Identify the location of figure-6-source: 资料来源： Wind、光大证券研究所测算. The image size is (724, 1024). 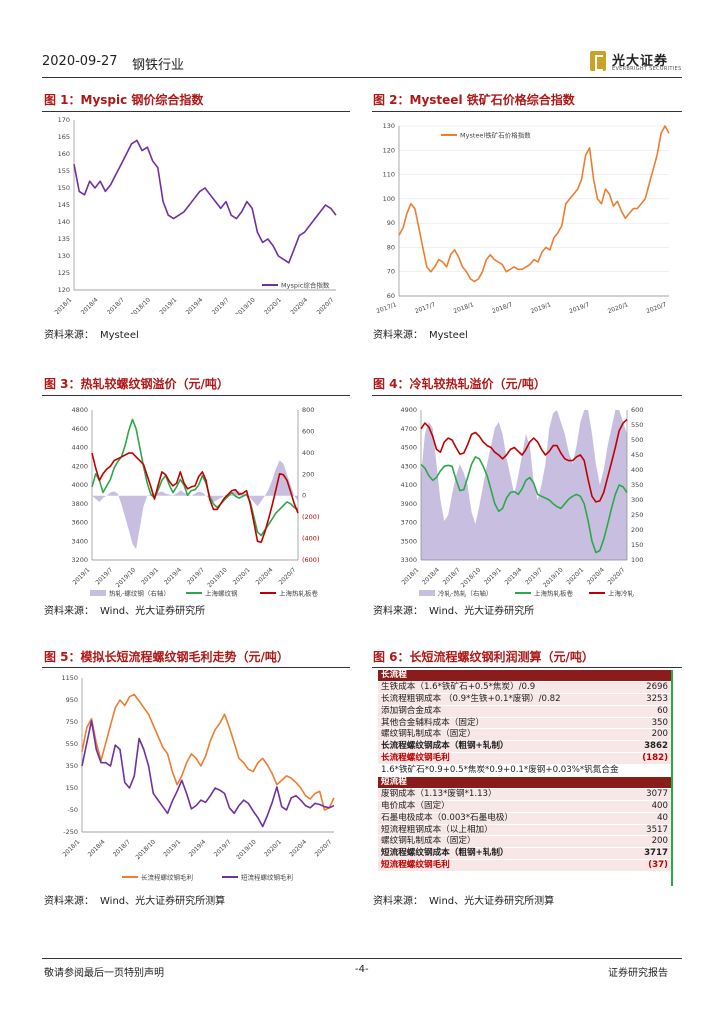
(464, 901).